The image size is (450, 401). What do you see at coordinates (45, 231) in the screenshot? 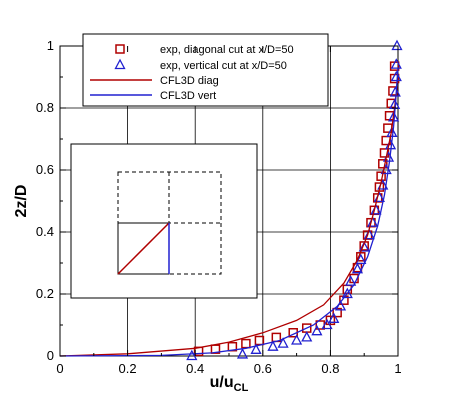
I see `y-tick-label-2: 0.4` at bounding box center [45, 231].